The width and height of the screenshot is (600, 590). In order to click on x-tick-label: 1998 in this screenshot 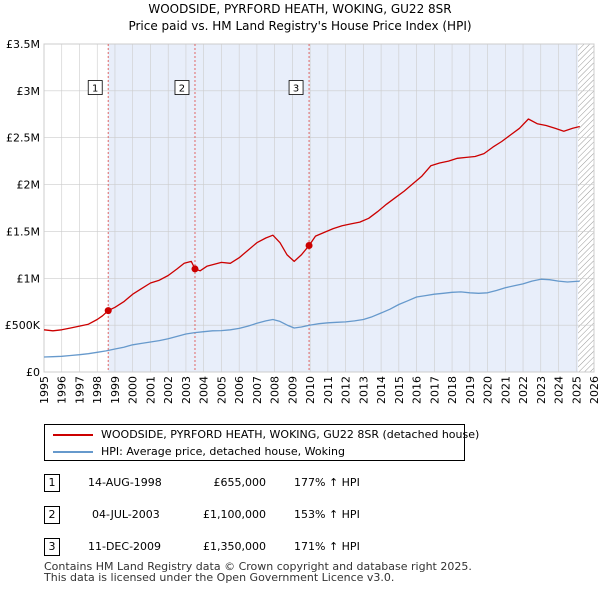, I will do `click(97, 390)`.